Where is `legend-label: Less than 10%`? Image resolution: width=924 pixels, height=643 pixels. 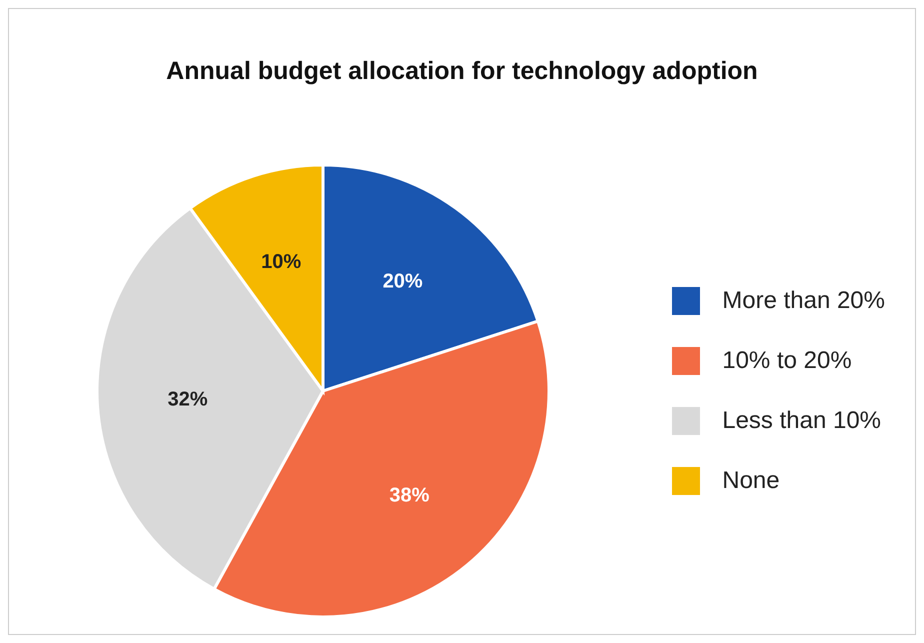
legend-label: Less than 10% is located at coordinates (802, 421).